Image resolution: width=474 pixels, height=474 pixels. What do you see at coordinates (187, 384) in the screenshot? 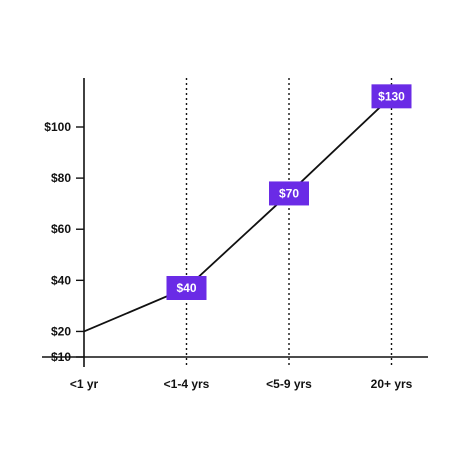
I see `x-tick-label: <1-4 yrs` at bounding box center [187, 384].